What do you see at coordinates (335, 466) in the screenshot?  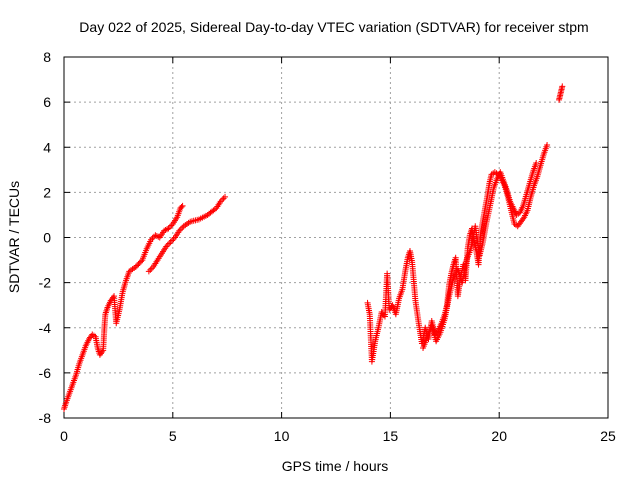 I see `x-axis-label: GPS time / hours` at bounding box center [335, 466].